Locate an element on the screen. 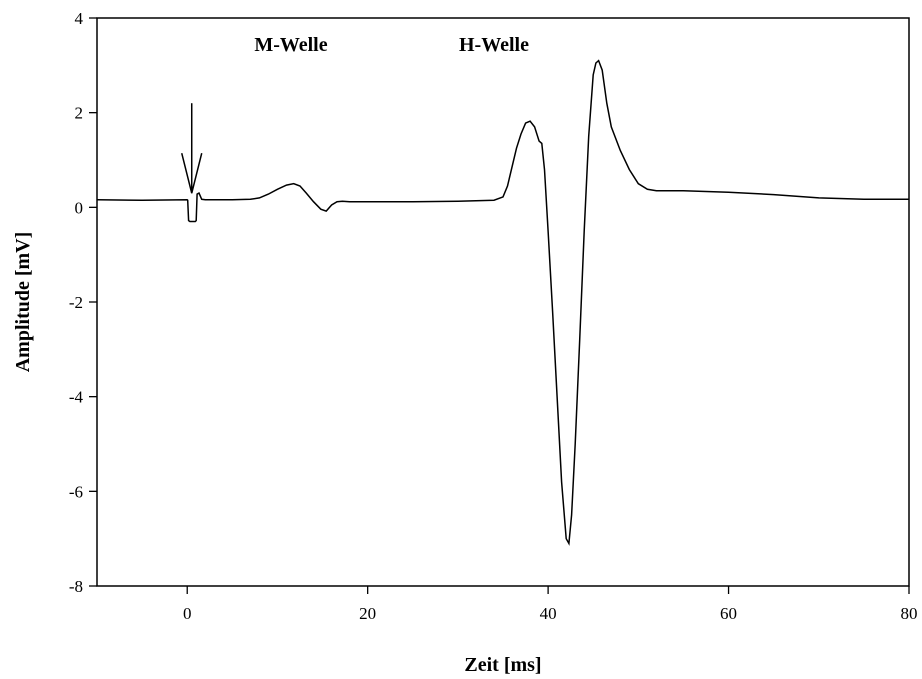 The width and height of the screenshot is (922, 679). x-axis-ticks: 0 20 40 60 80 is located at coordinates (550, 604).